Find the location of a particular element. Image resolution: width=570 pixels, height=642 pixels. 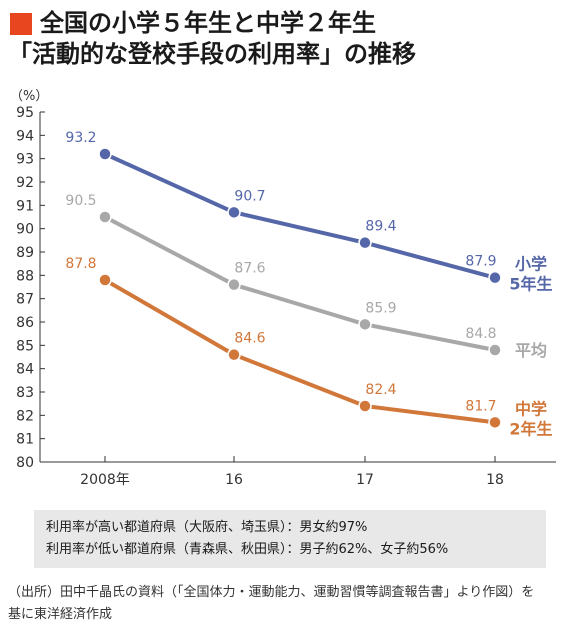

y-tick-label: 83 is located at coordinates (25, 393).